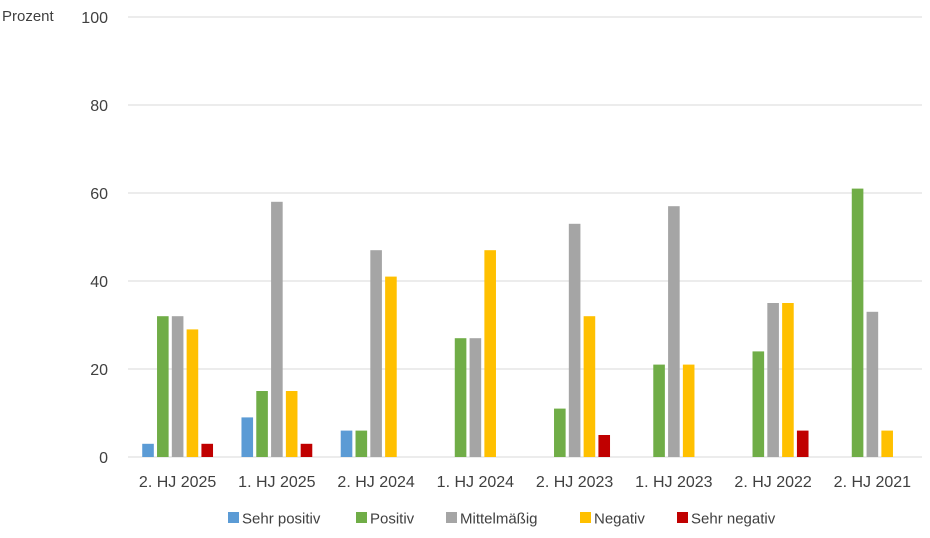 This screenshot has width=930, height=538. Describe the element at coordinates (28, 16) in the screenshot. I see `y-axis-label: Prozent` at that location.